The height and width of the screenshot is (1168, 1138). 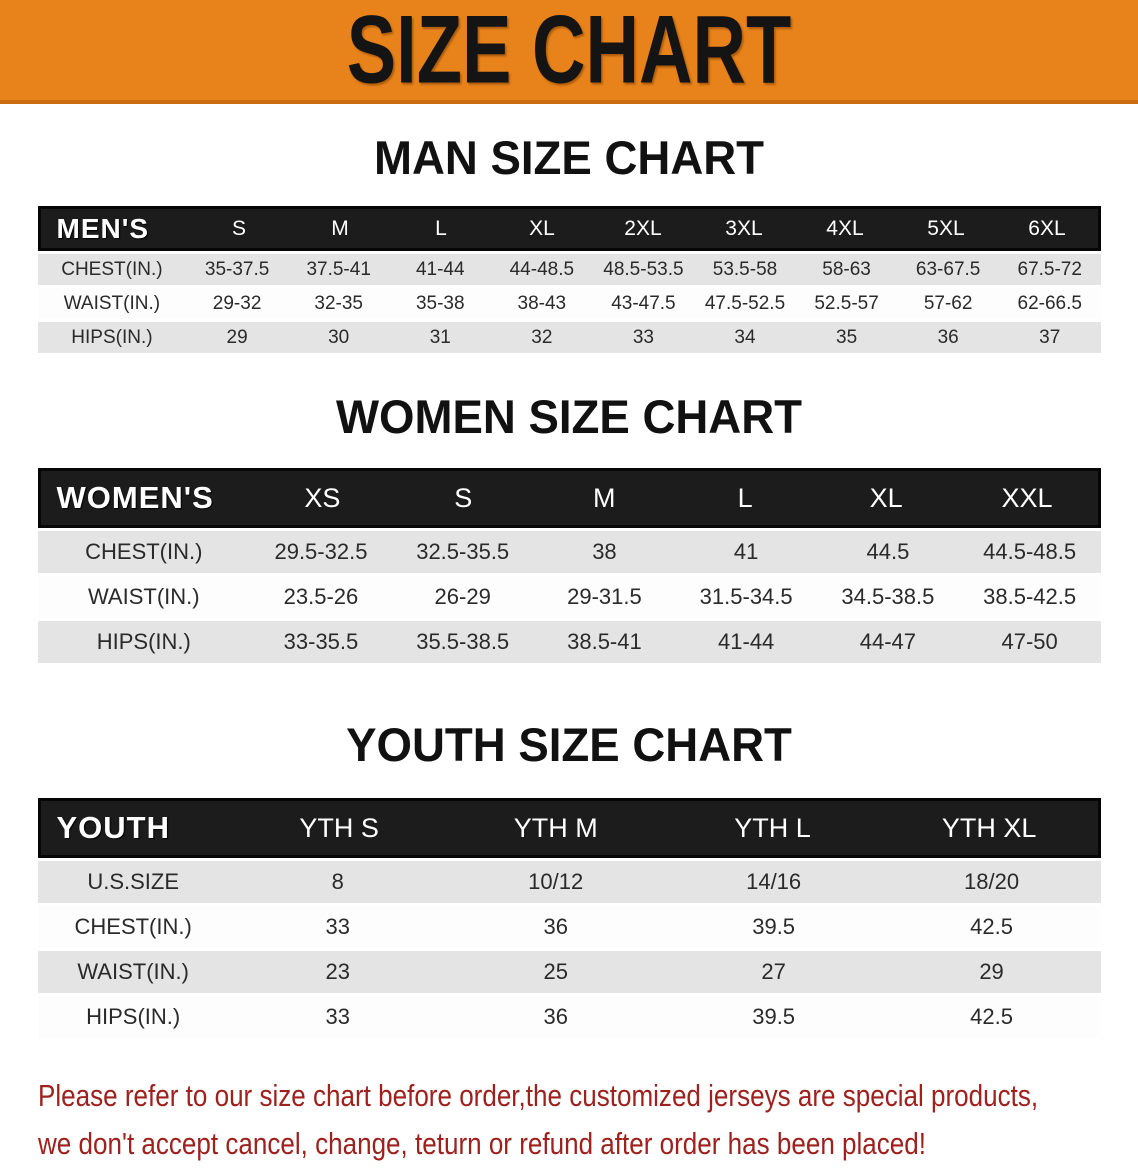 I want to click on table-cell: 23, so click(x=338, y=971).